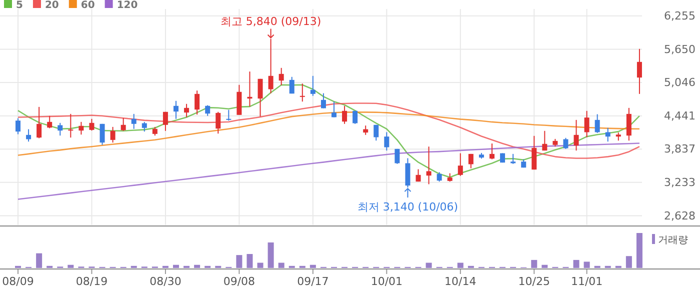 This screenshot has height=289, width=700. Describe the element at coordinates (271, 21) in the screenshot. I see `annotation: 최고 5,840 (09/13)` at that location.